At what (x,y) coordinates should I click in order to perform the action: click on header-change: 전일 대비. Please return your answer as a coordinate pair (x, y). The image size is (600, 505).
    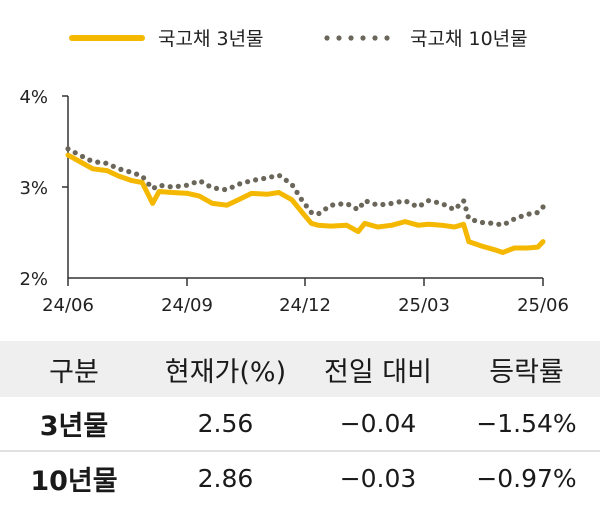
    Looking at the image, I should click on (378, 372).